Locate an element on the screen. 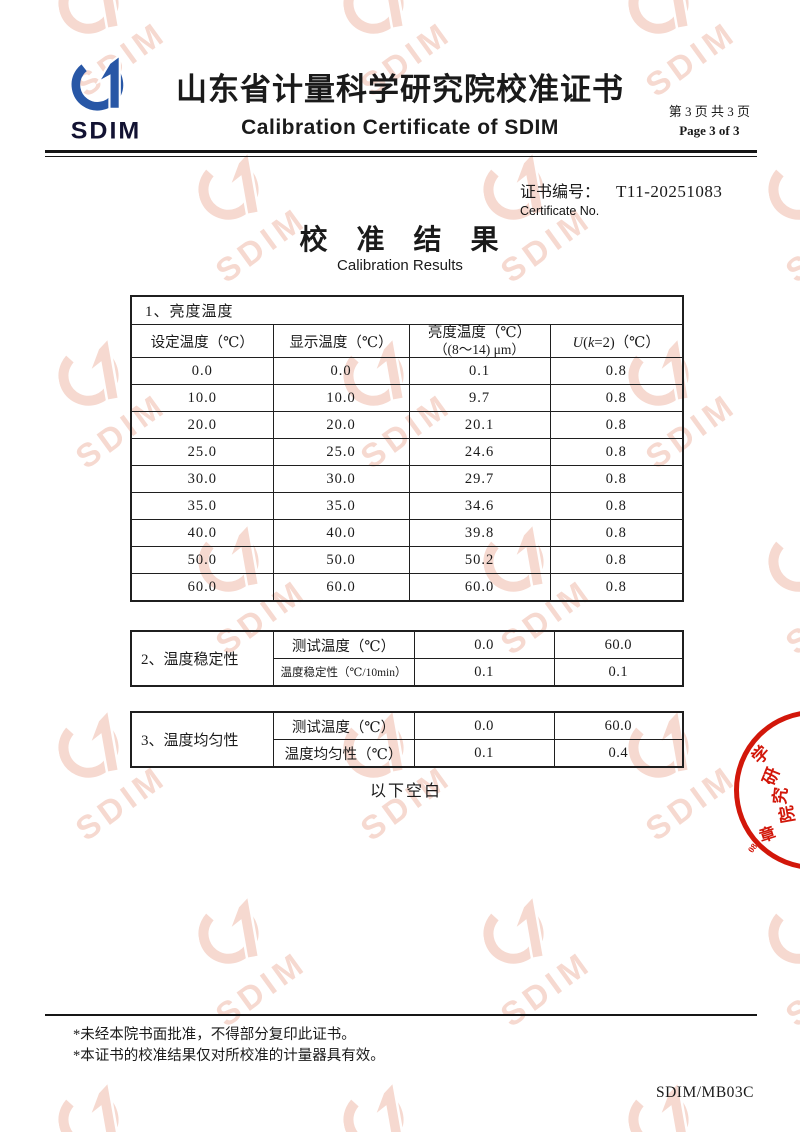 Image resolution: width=800 pixels, height=1132 pixels. table-row: 温度均匀性（℃） 0.1 0.4 is located at coordinates (407, 753).